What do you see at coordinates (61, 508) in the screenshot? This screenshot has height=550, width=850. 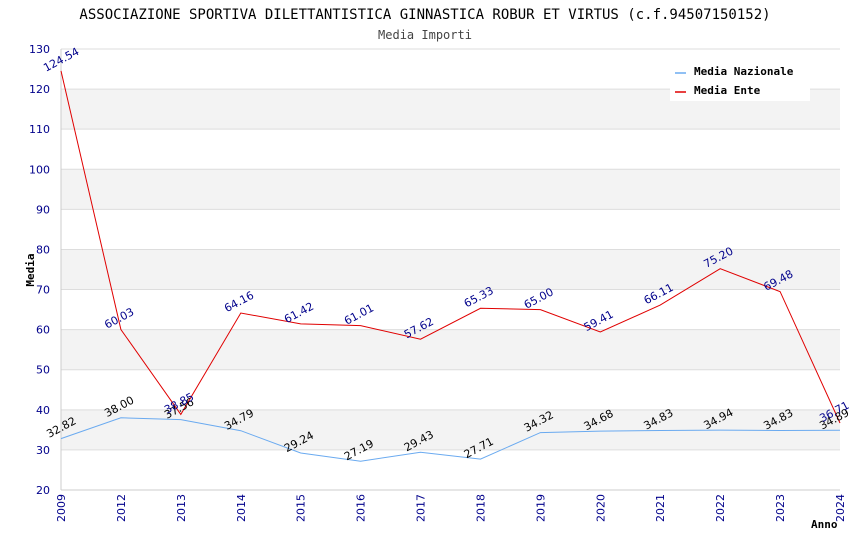 I see `x-tick-label: 2009` at bounding box center [61, 508].